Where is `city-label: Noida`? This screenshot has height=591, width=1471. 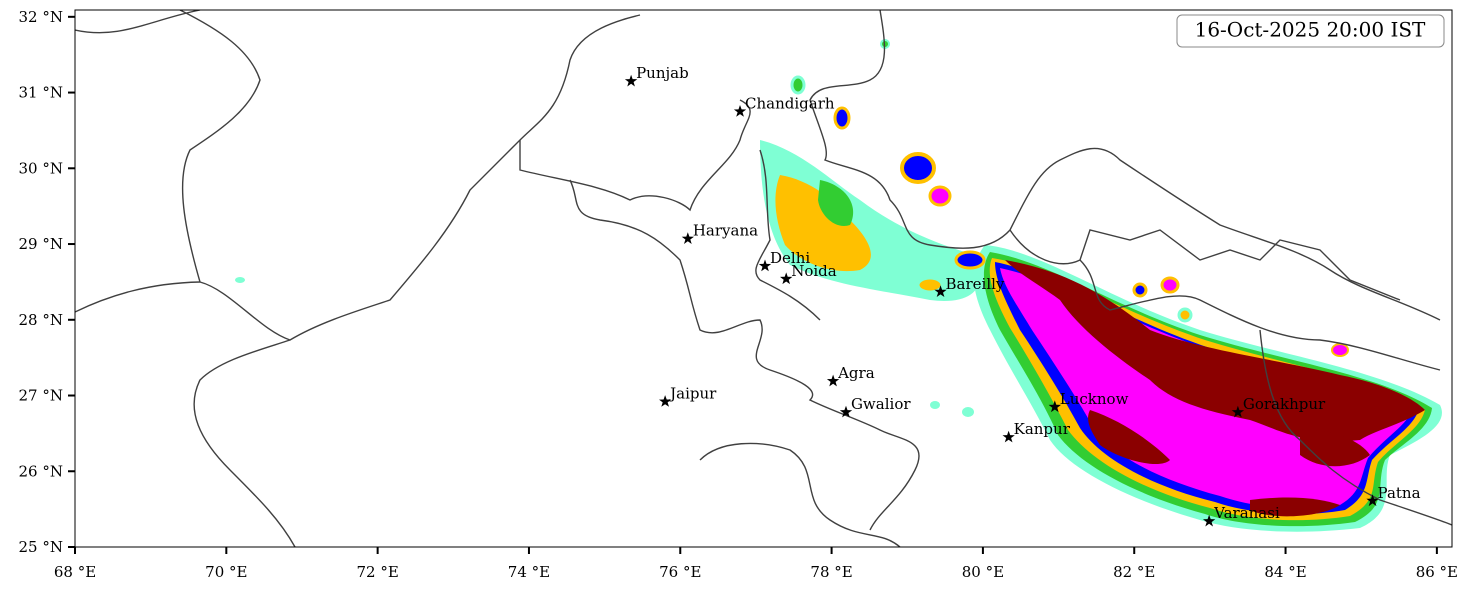 city-label: Noida is located at coordinates (814, 271).